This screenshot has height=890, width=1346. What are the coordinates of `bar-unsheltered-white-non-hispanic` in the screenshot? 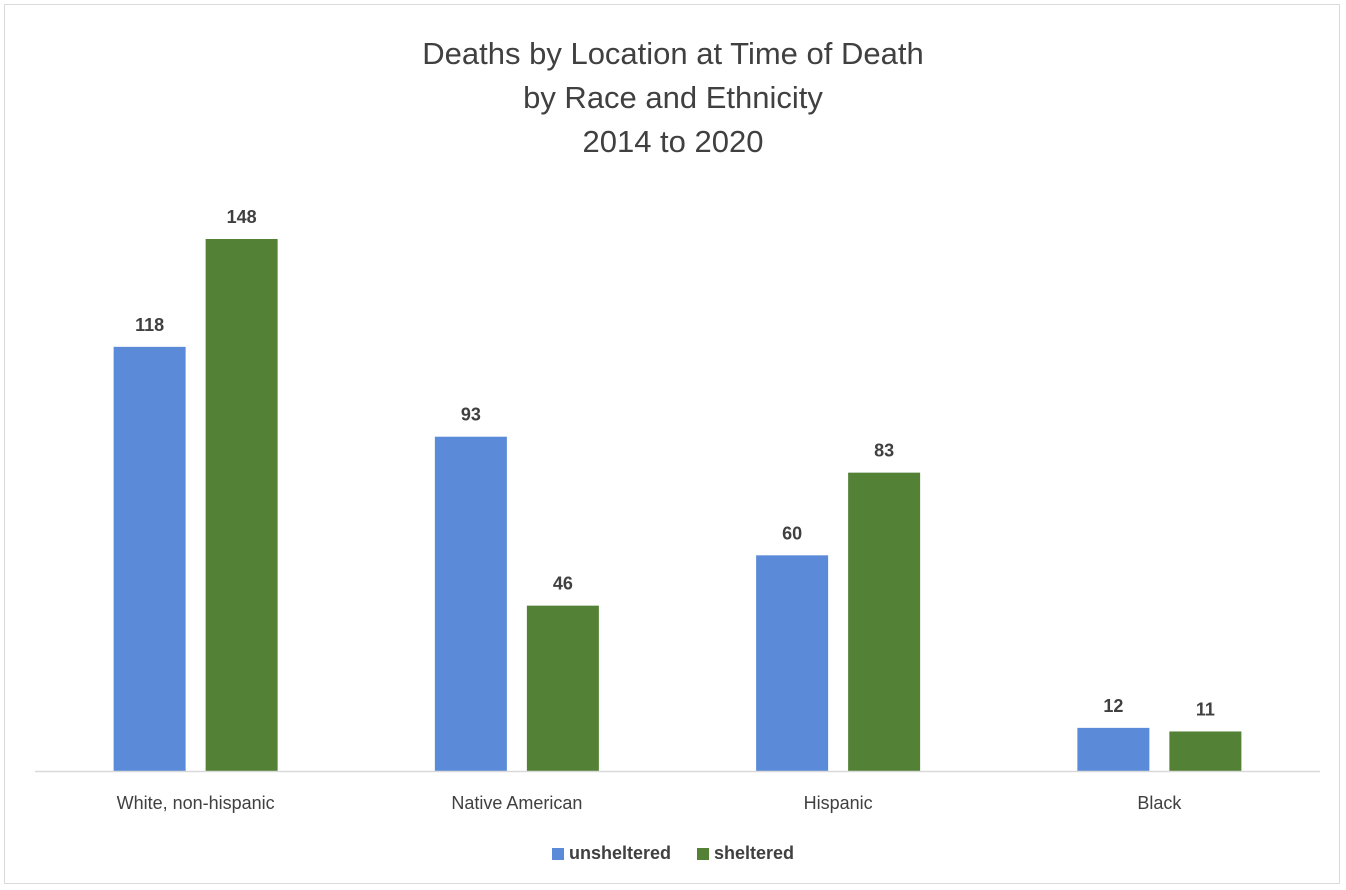 It's located at (149, 558).